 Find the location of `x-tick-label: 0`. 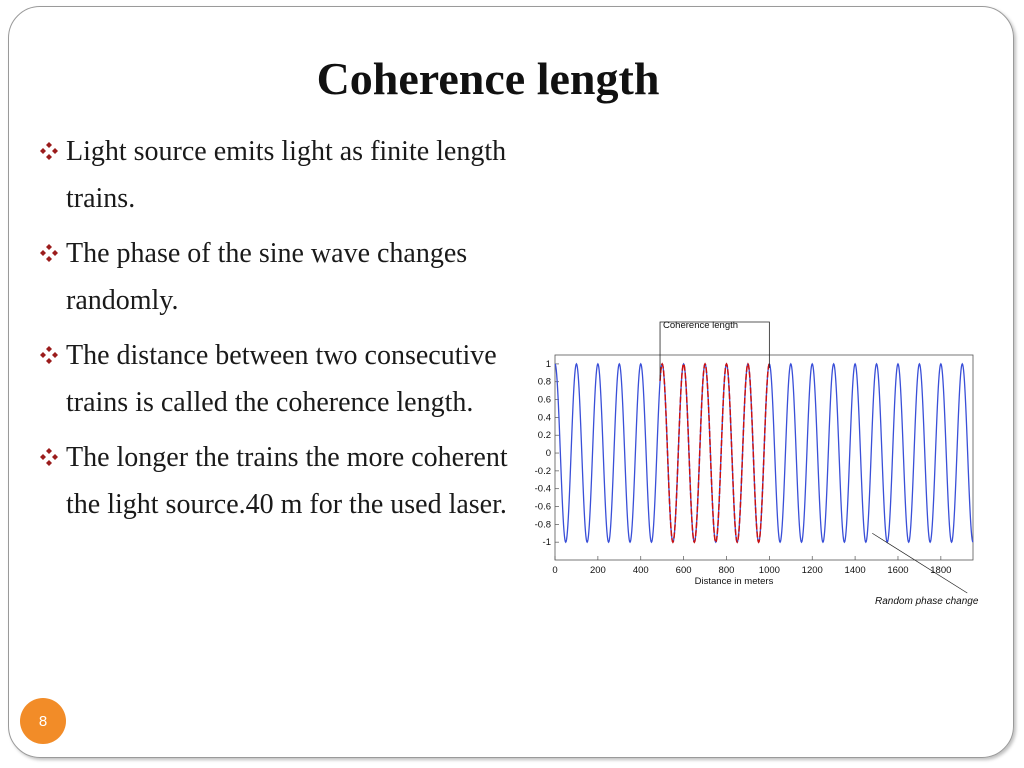

x-tick-label: 0 is located at coordinates (554, 570).